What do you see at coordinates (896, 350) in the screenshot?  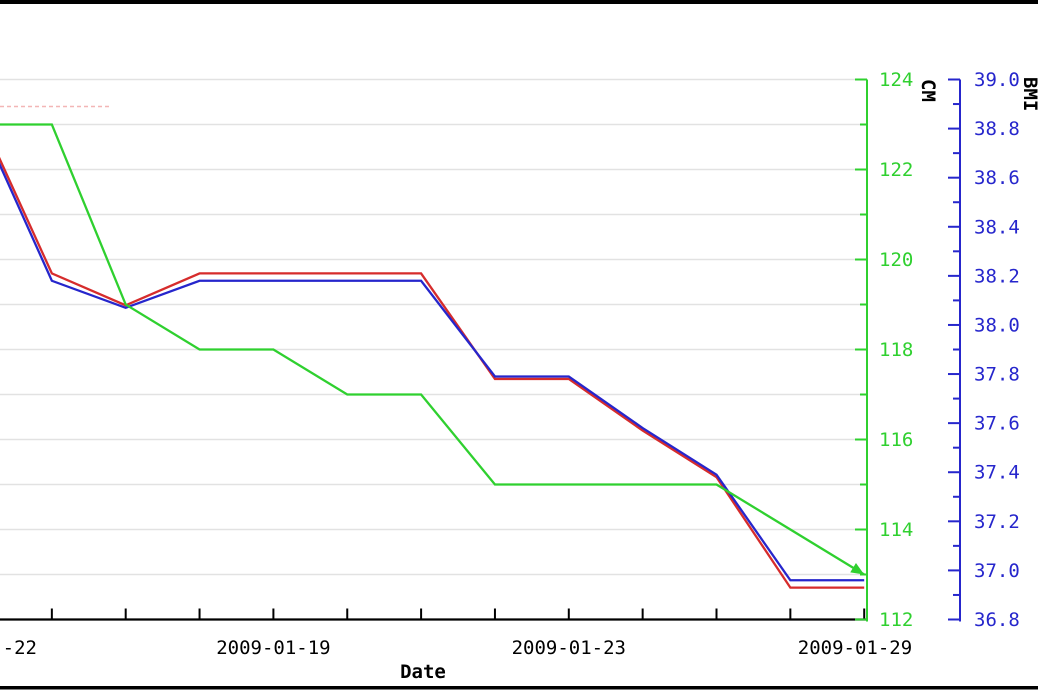 I see `cm-tick-label: 118` at bounding box center [896, 350].